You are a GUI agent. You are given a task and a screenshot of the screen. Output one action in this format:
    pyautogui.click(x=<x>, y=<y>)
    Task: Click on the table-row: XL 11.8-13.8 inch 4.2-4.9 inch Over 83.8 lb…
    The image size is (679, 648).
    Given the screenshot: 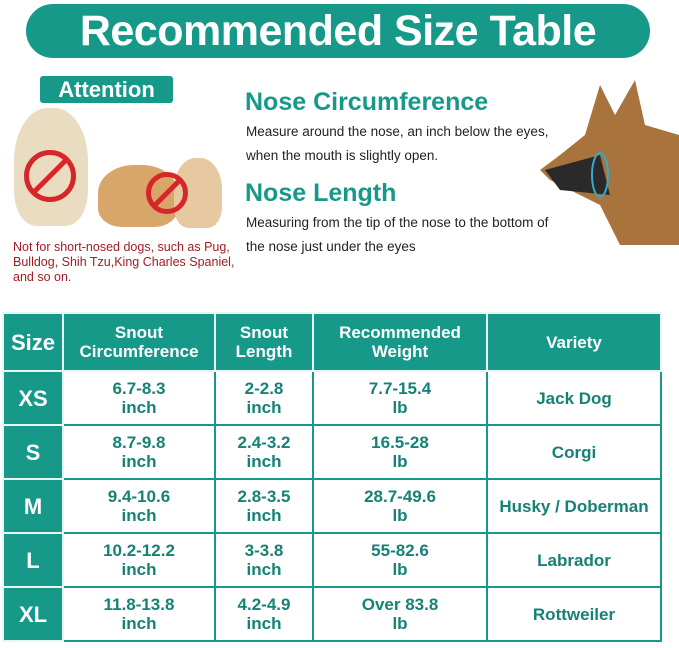 What is the action you would take?
    pyautogui.click(x=332, y=614)
    